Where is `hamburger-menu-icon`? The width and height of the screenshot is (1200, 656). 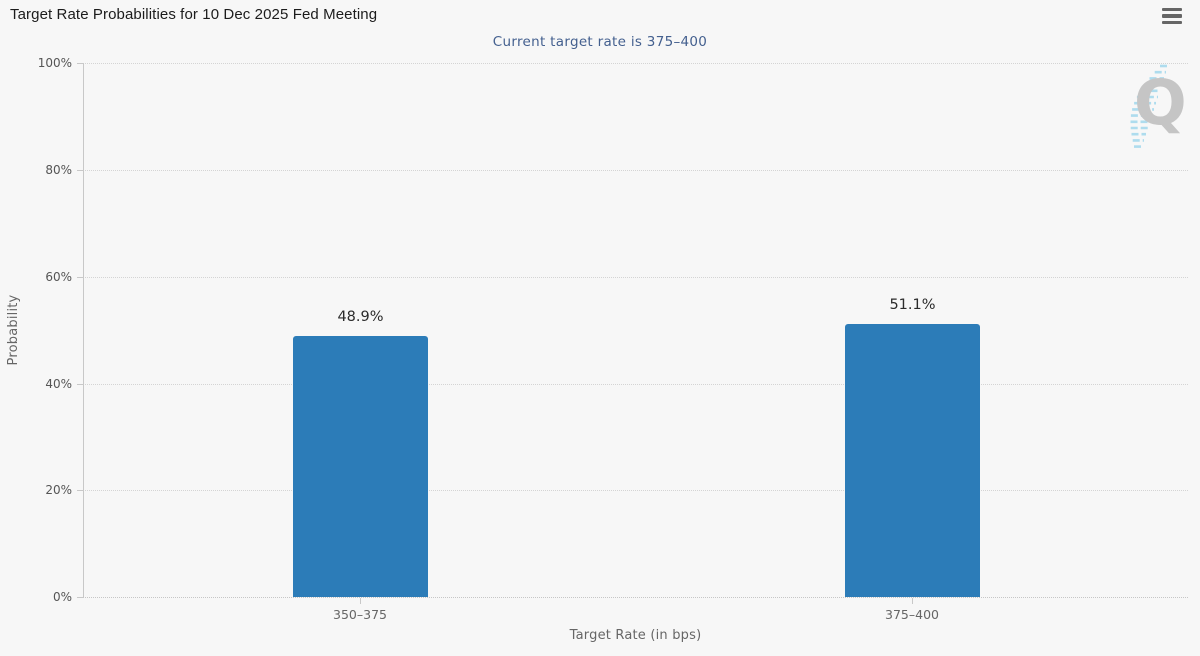 hamburger-menu-icon is located at coordinates (1172, 16).